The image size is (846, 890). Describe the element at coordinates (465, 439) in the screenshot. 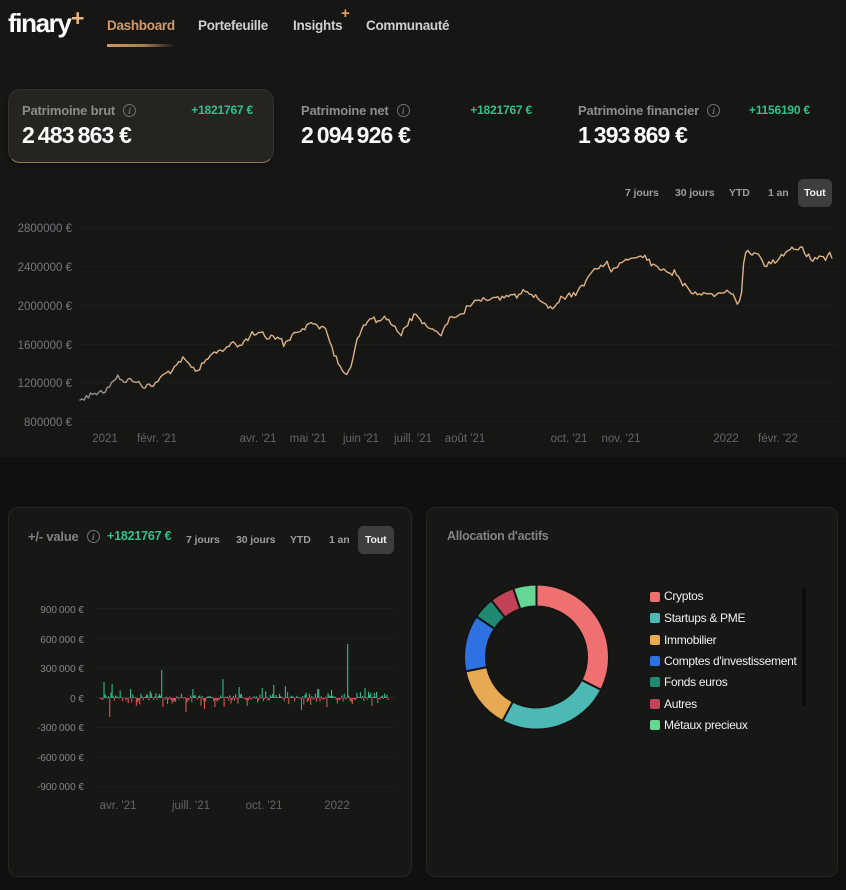

I see `svg-text: août '21` at that location.